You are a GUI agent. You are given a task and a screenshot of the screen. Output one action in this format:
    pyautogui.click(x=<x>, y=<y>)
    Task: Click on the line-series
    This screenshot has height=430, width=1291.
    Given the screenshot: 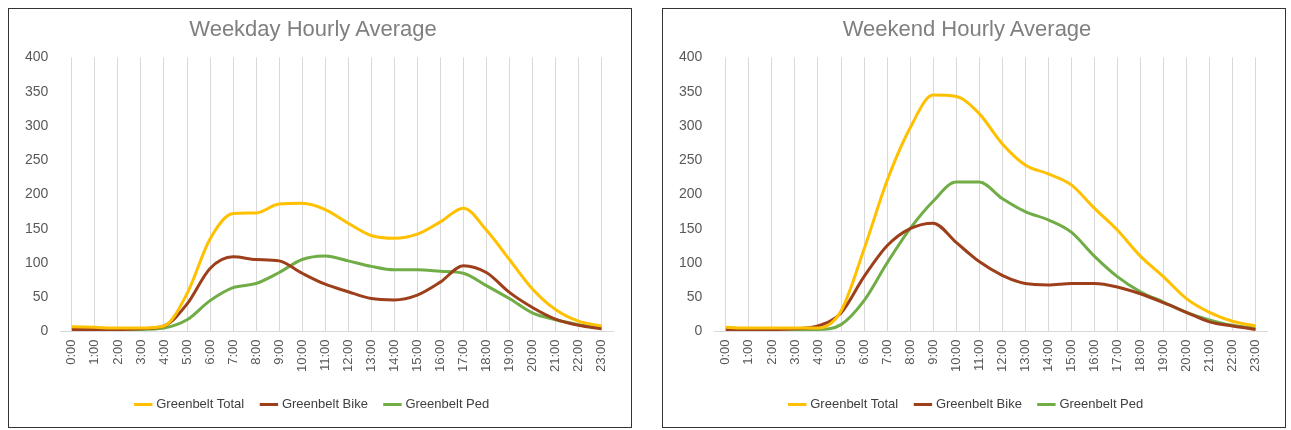 What is the action you would take?
    pyautogui.click(x=336, y=265)
    